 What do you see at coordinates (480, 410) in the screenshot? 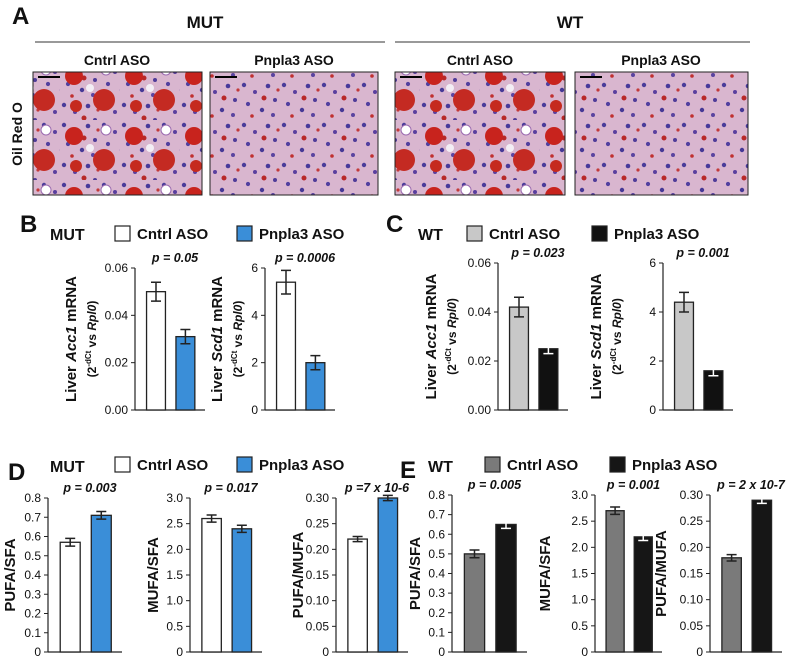
I see `y-tick-label: 0.00` at bounding box center [480, 410].